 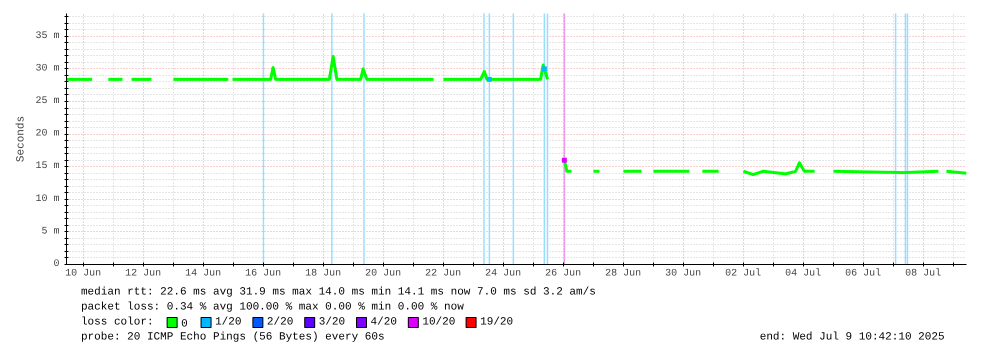 I want to click on x-tick-label: 24 Jun, so click(x=503, y=274).